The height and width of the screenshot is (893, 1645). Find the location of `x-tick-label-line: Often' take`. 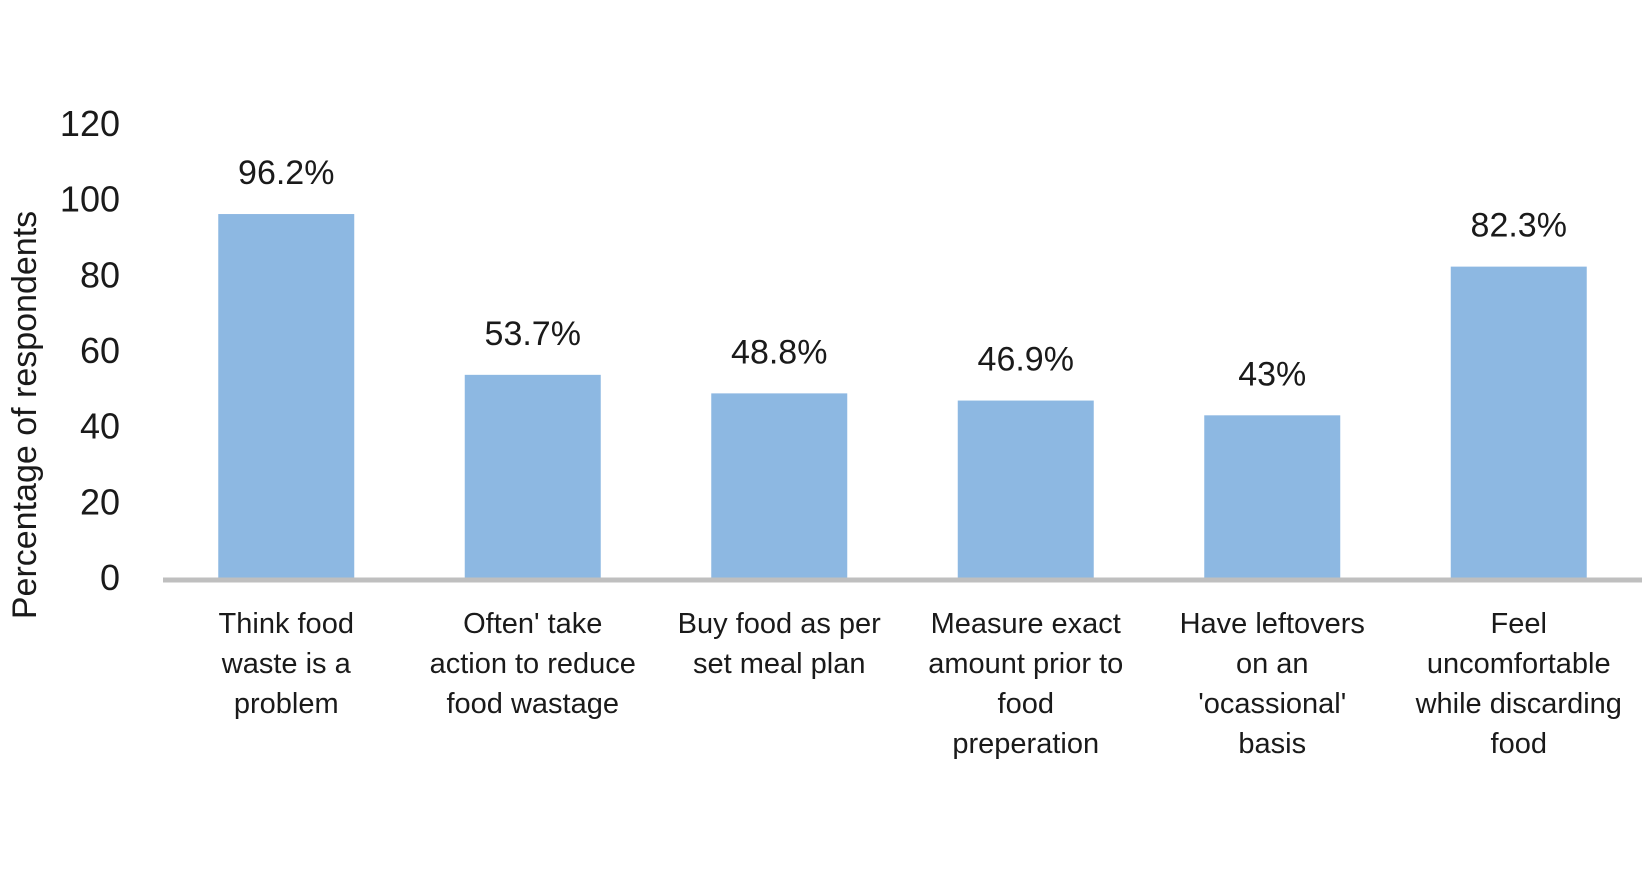

x-tick-label-line: Often' take is located at coordinates (532, 624).